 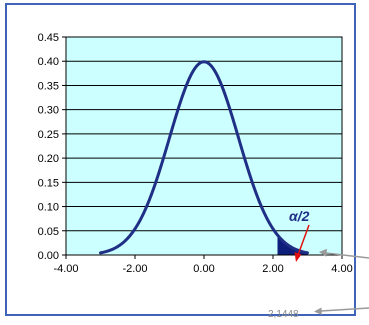 I want to click on y-tick-label: 0.10, so click(x=48, y=208).